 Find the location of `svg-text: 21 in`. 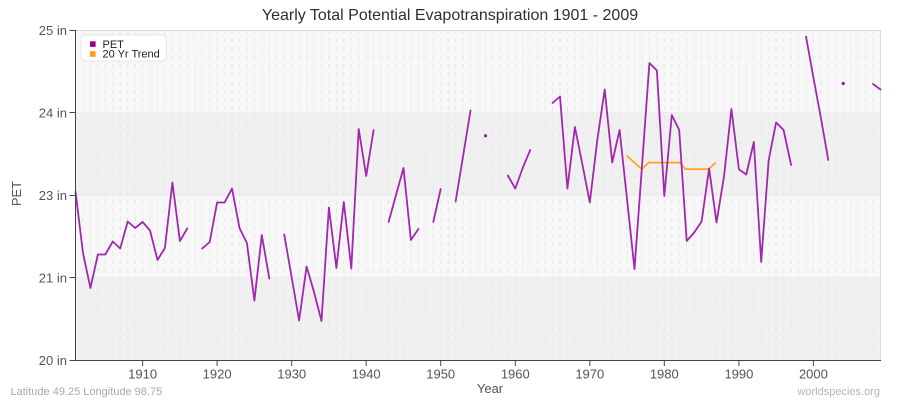

svg-text: 21 in is located at coordinates (53, 278).